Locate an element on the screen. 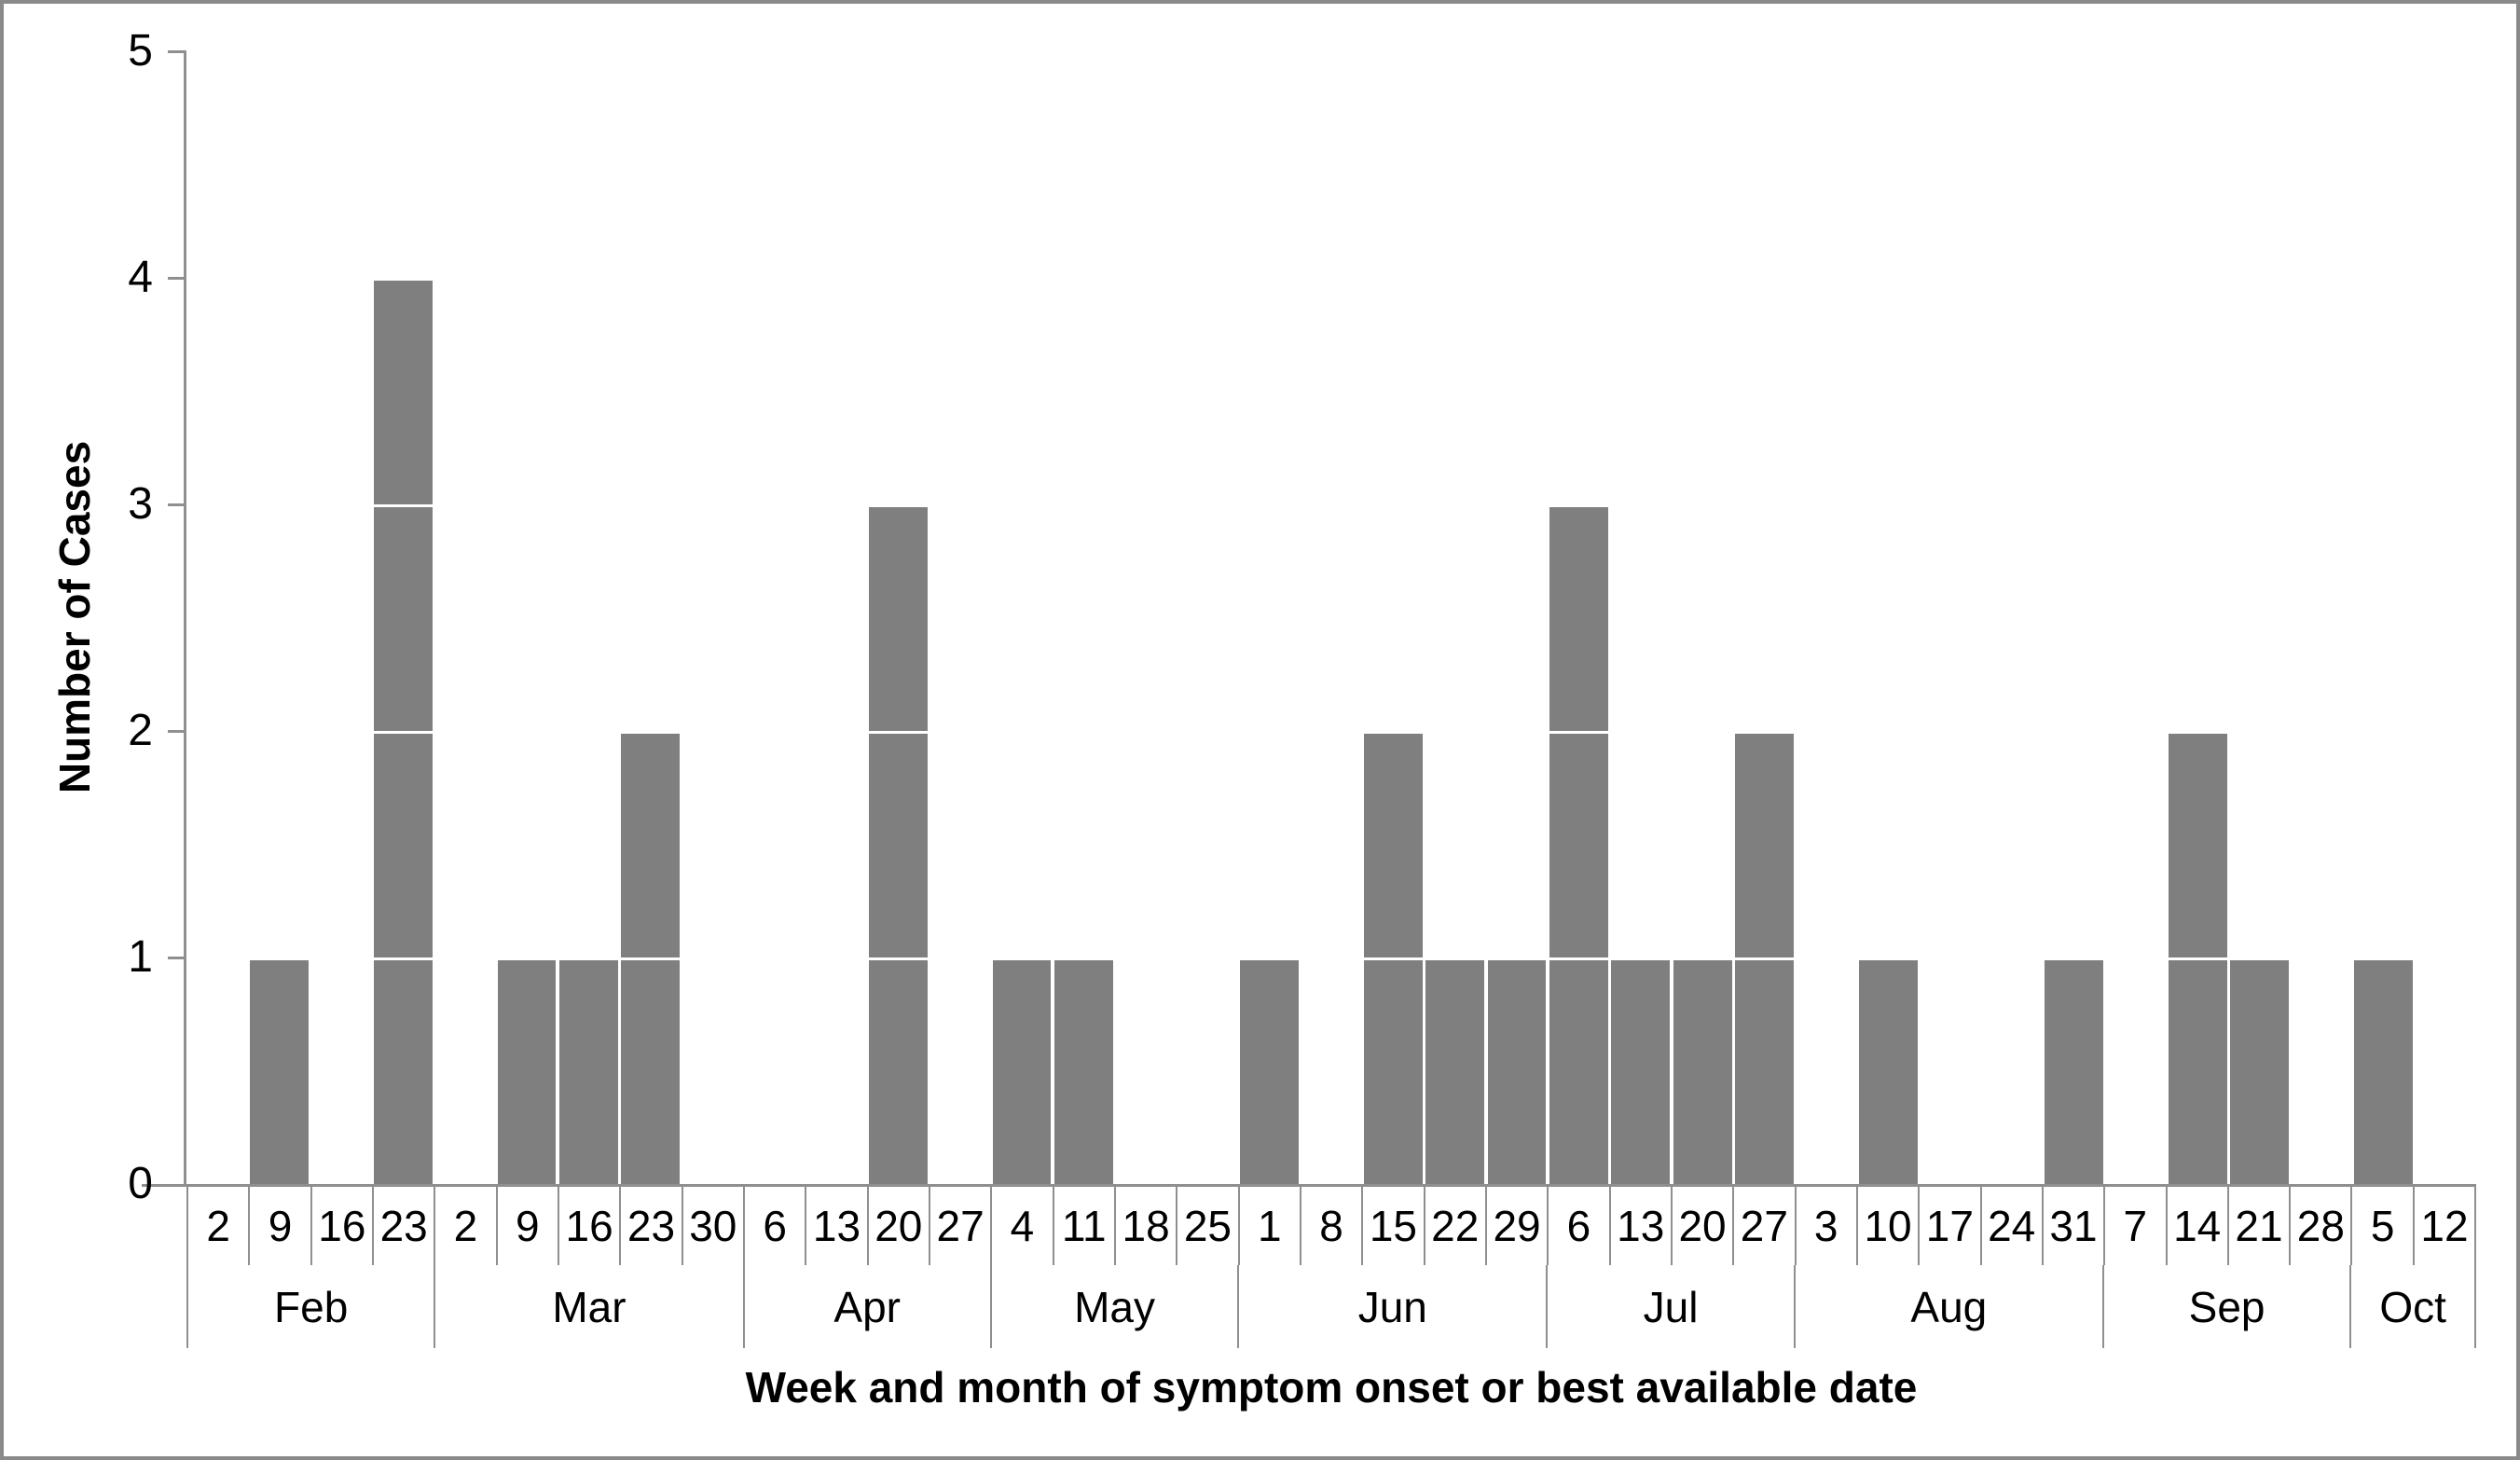 The width and height of the screenshot is (2520, 1460). y-tick-label: 3 is located at coordinates (140, 504).